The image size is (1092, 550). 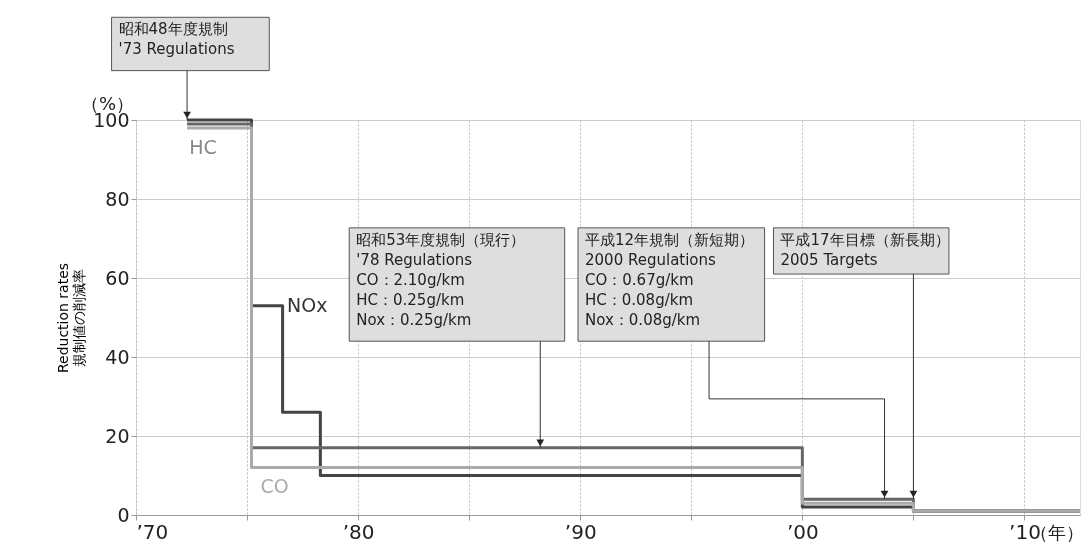 What do you see at coordinates (358, 531) in the screenshot?
I see `x-tick-label: ’80` at bounding box center [358, 531].